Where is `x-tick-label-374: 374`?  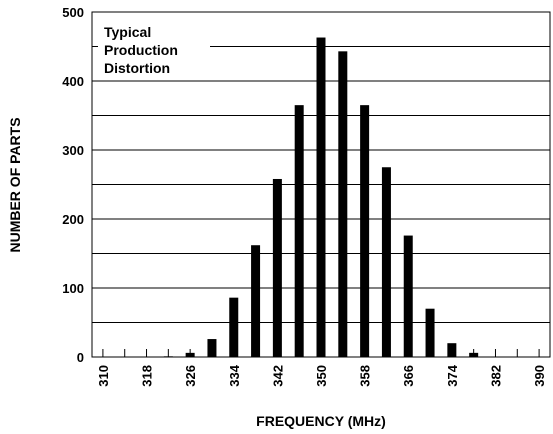 x-tick-label-374: 374 is located at coordinates (452, 375).